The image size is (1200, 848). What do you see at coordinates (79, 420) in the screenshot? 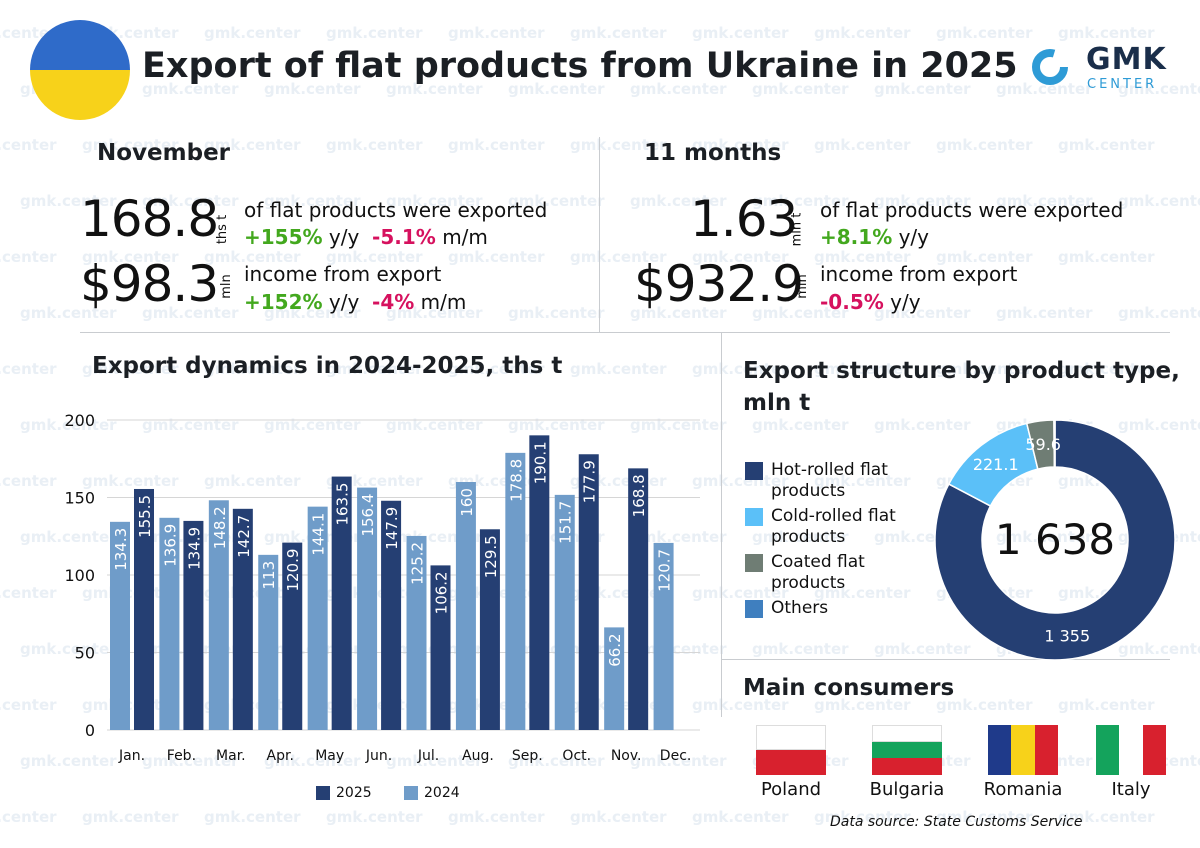
I see `y-tick-label: 200` at bounding box center [79, 420].